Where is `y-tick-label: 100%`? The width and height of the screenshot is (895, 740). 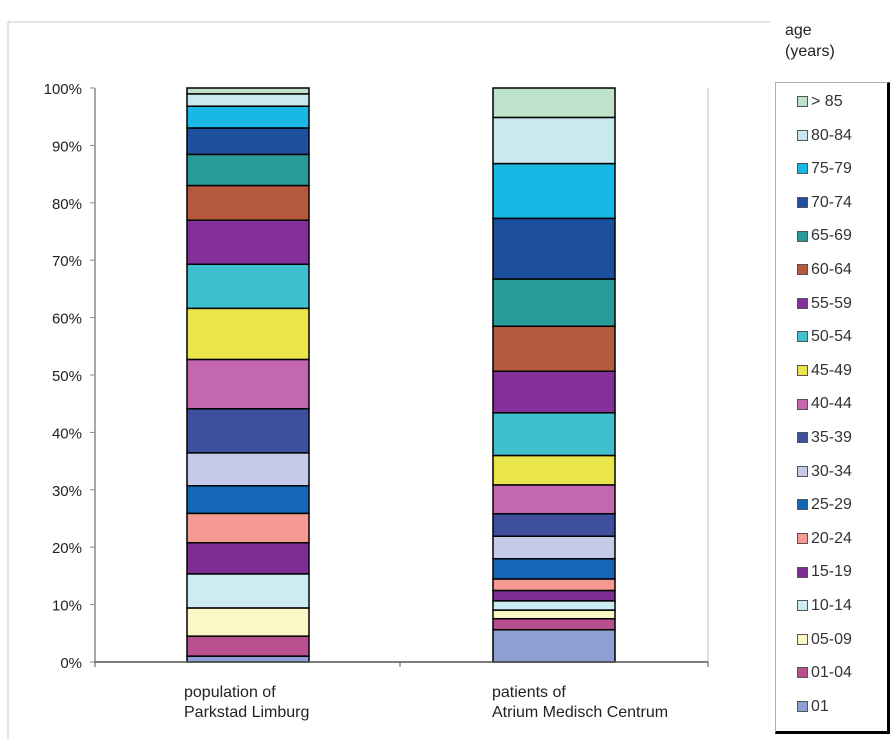
y-tick-label: 100% is located at coordinates (63, 89).